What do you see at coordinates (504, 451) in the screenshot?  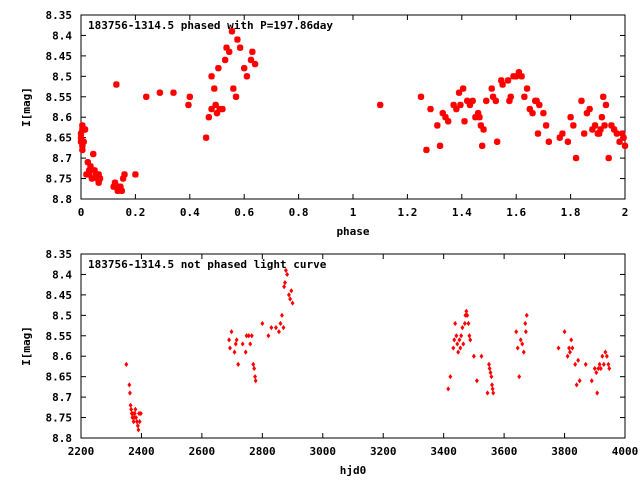 I see `x-tick-label: 3600` at bounding box center [504, 451].